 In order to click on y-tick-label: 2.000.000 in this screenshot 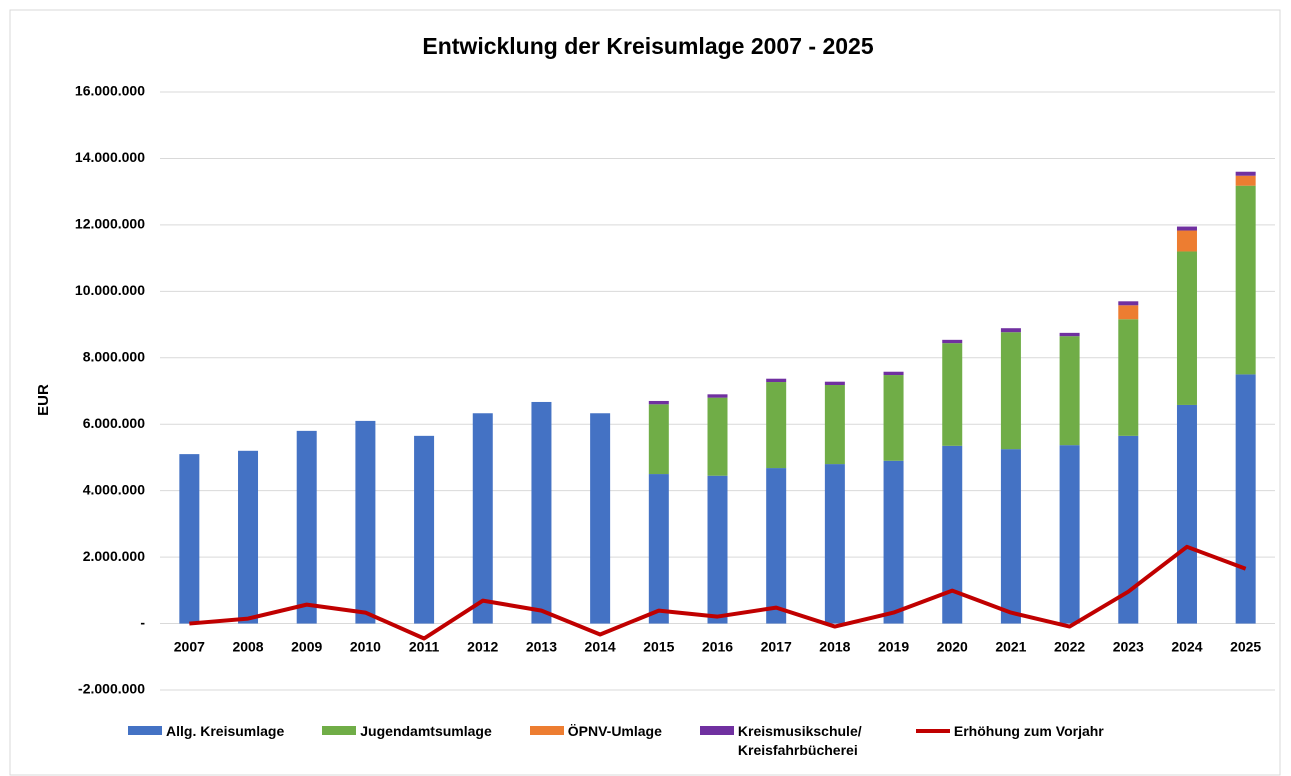, I will do `click(114, 556)`.